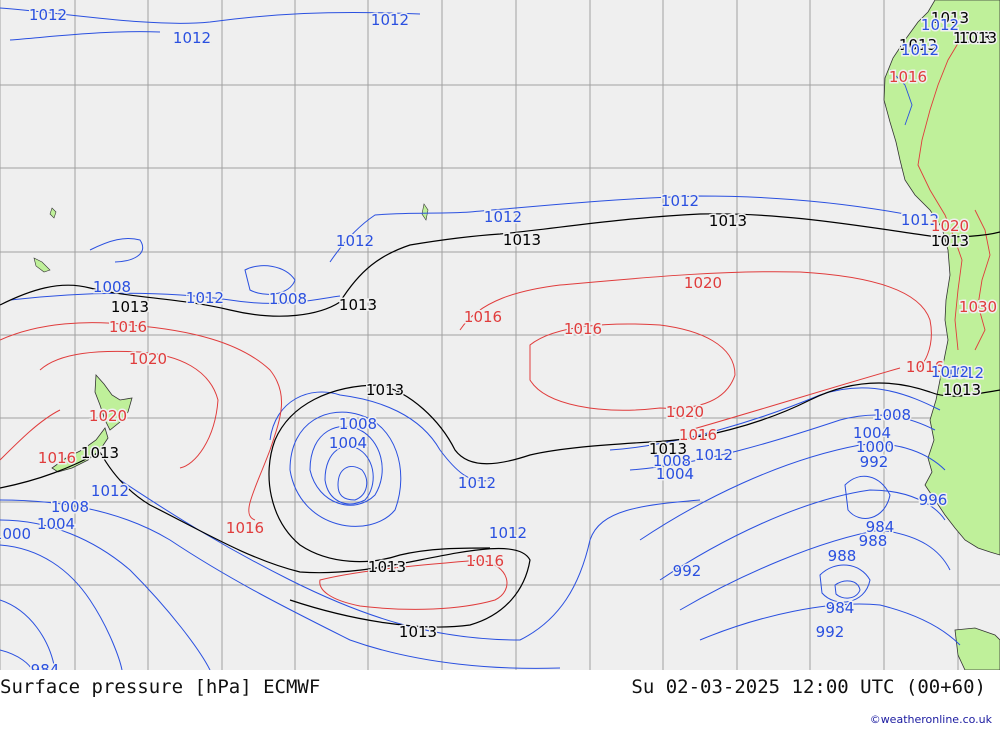 The image size is (1000, 733). What do you see at coordinates (231, 238) in the screenshot?
I see `pacific-islands` at bounding box center [231, 238].